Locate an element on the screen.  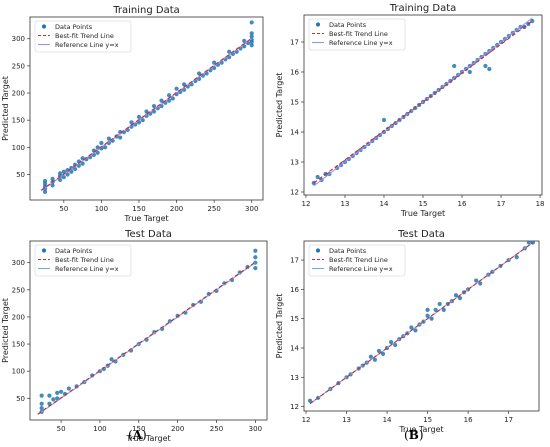
y-tick-label: 14 is located at coordinates (294, 348).